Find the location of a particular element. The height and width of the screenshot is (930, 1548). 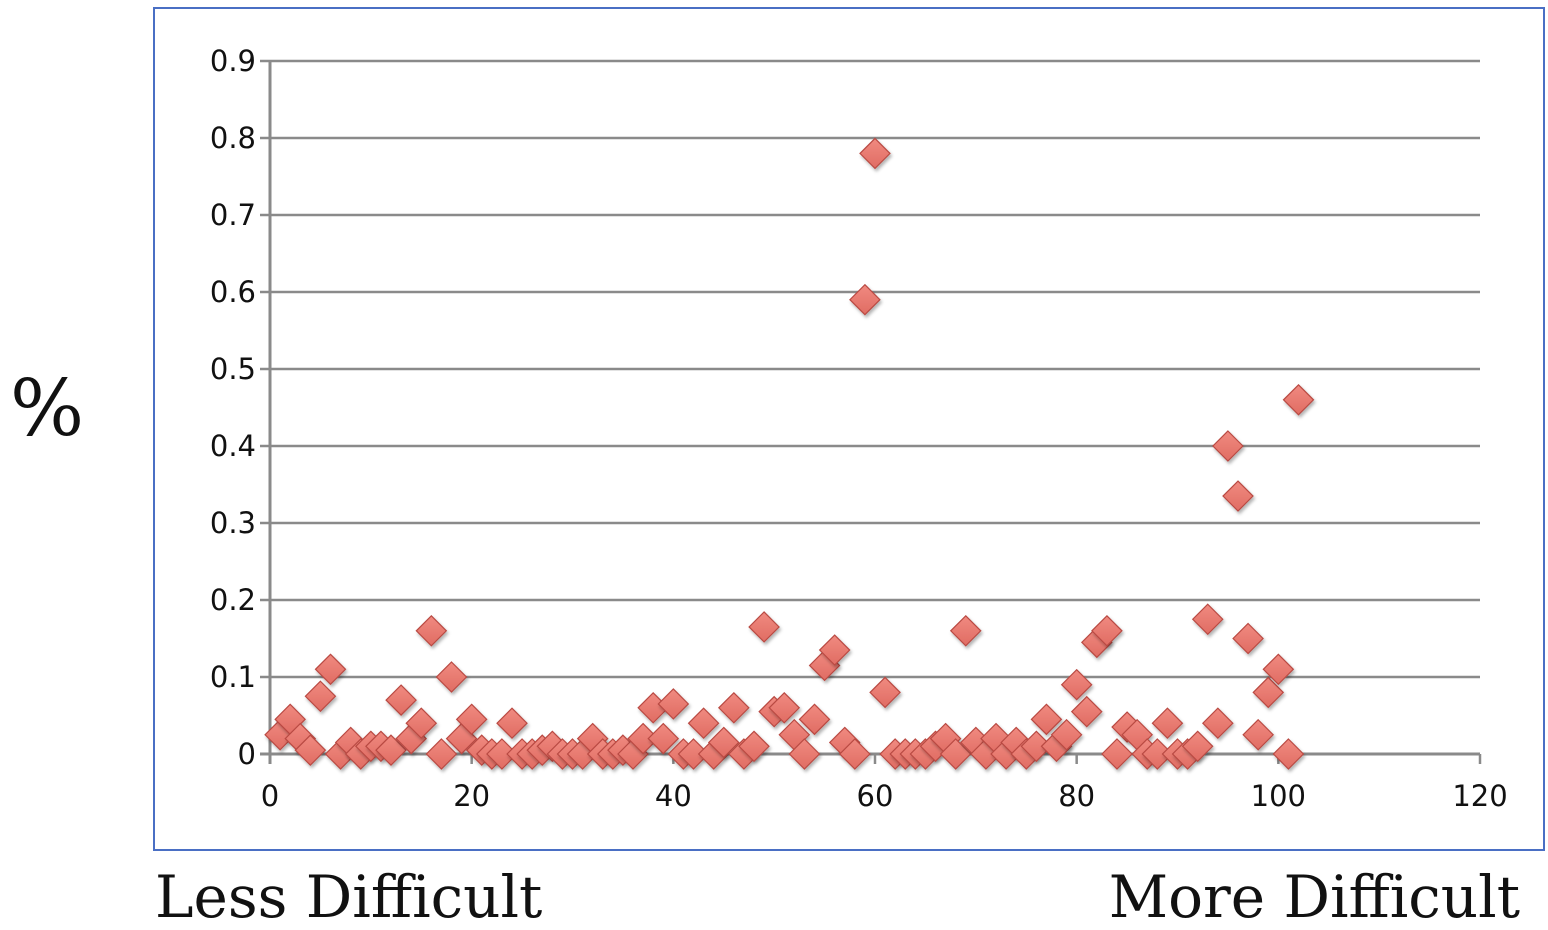

x-tick-label: 20 is located at coordinates (471, 796).